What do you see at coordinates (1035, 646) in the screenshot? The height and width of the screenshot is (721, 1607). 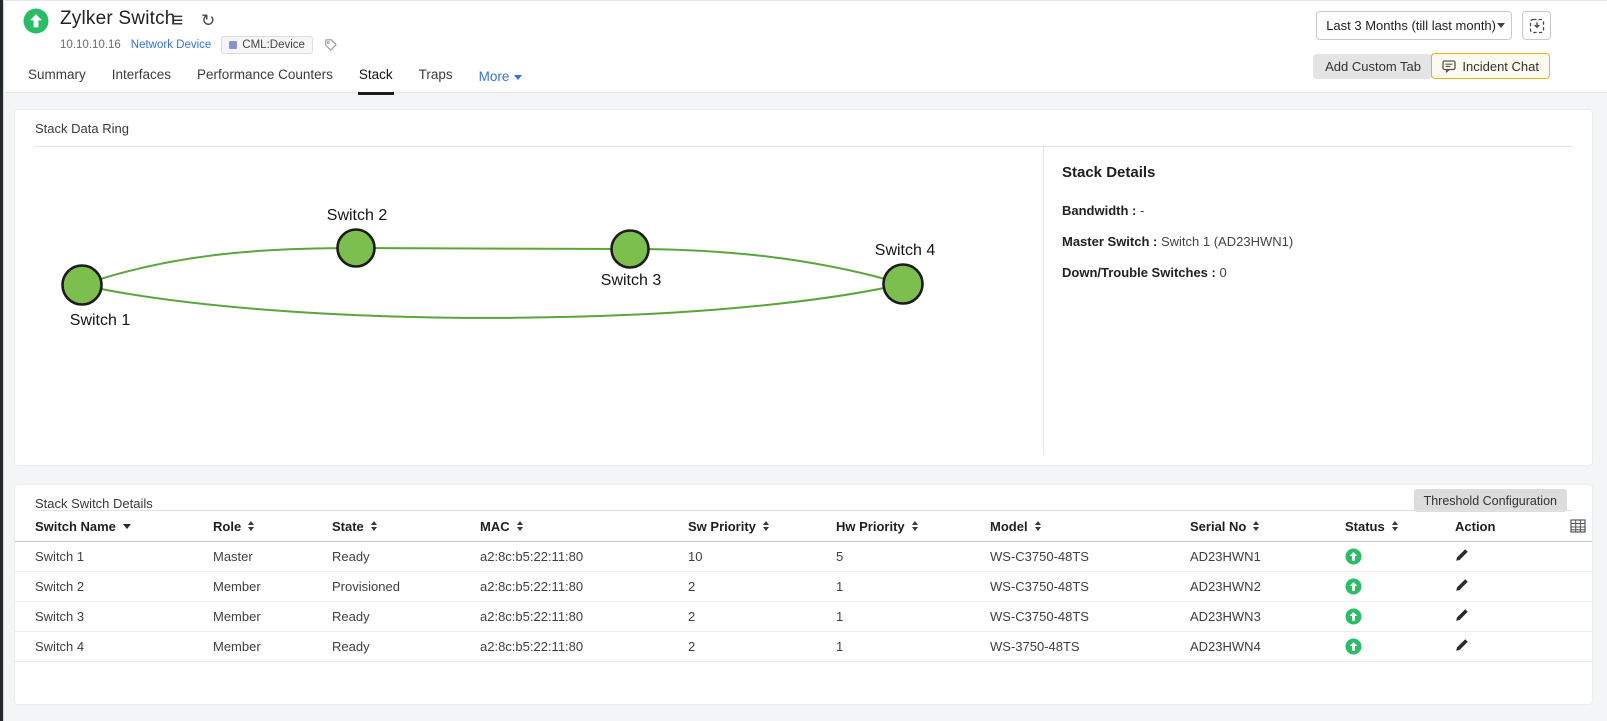 I see `cell-model: WS-3750-48TS` at bounding box center [1035, 646].